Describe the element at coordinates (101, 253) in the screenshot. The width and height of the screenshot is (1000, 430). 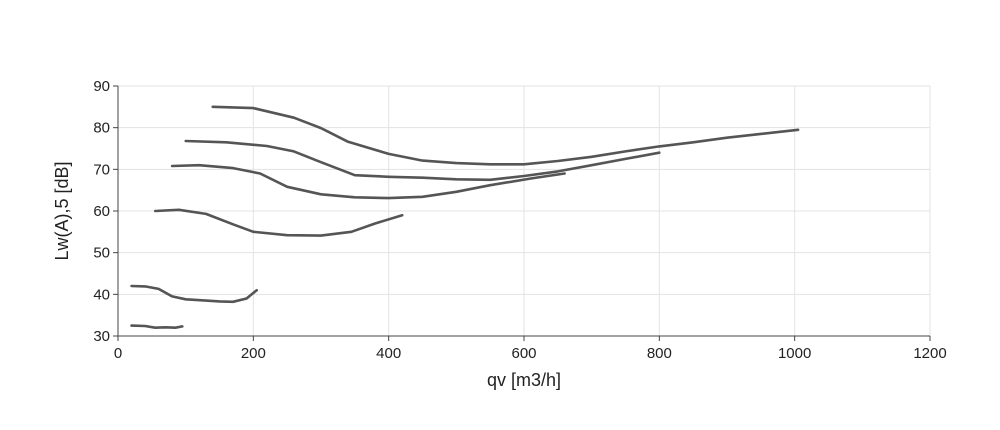
I see `y-tick-label: 50` at that location.